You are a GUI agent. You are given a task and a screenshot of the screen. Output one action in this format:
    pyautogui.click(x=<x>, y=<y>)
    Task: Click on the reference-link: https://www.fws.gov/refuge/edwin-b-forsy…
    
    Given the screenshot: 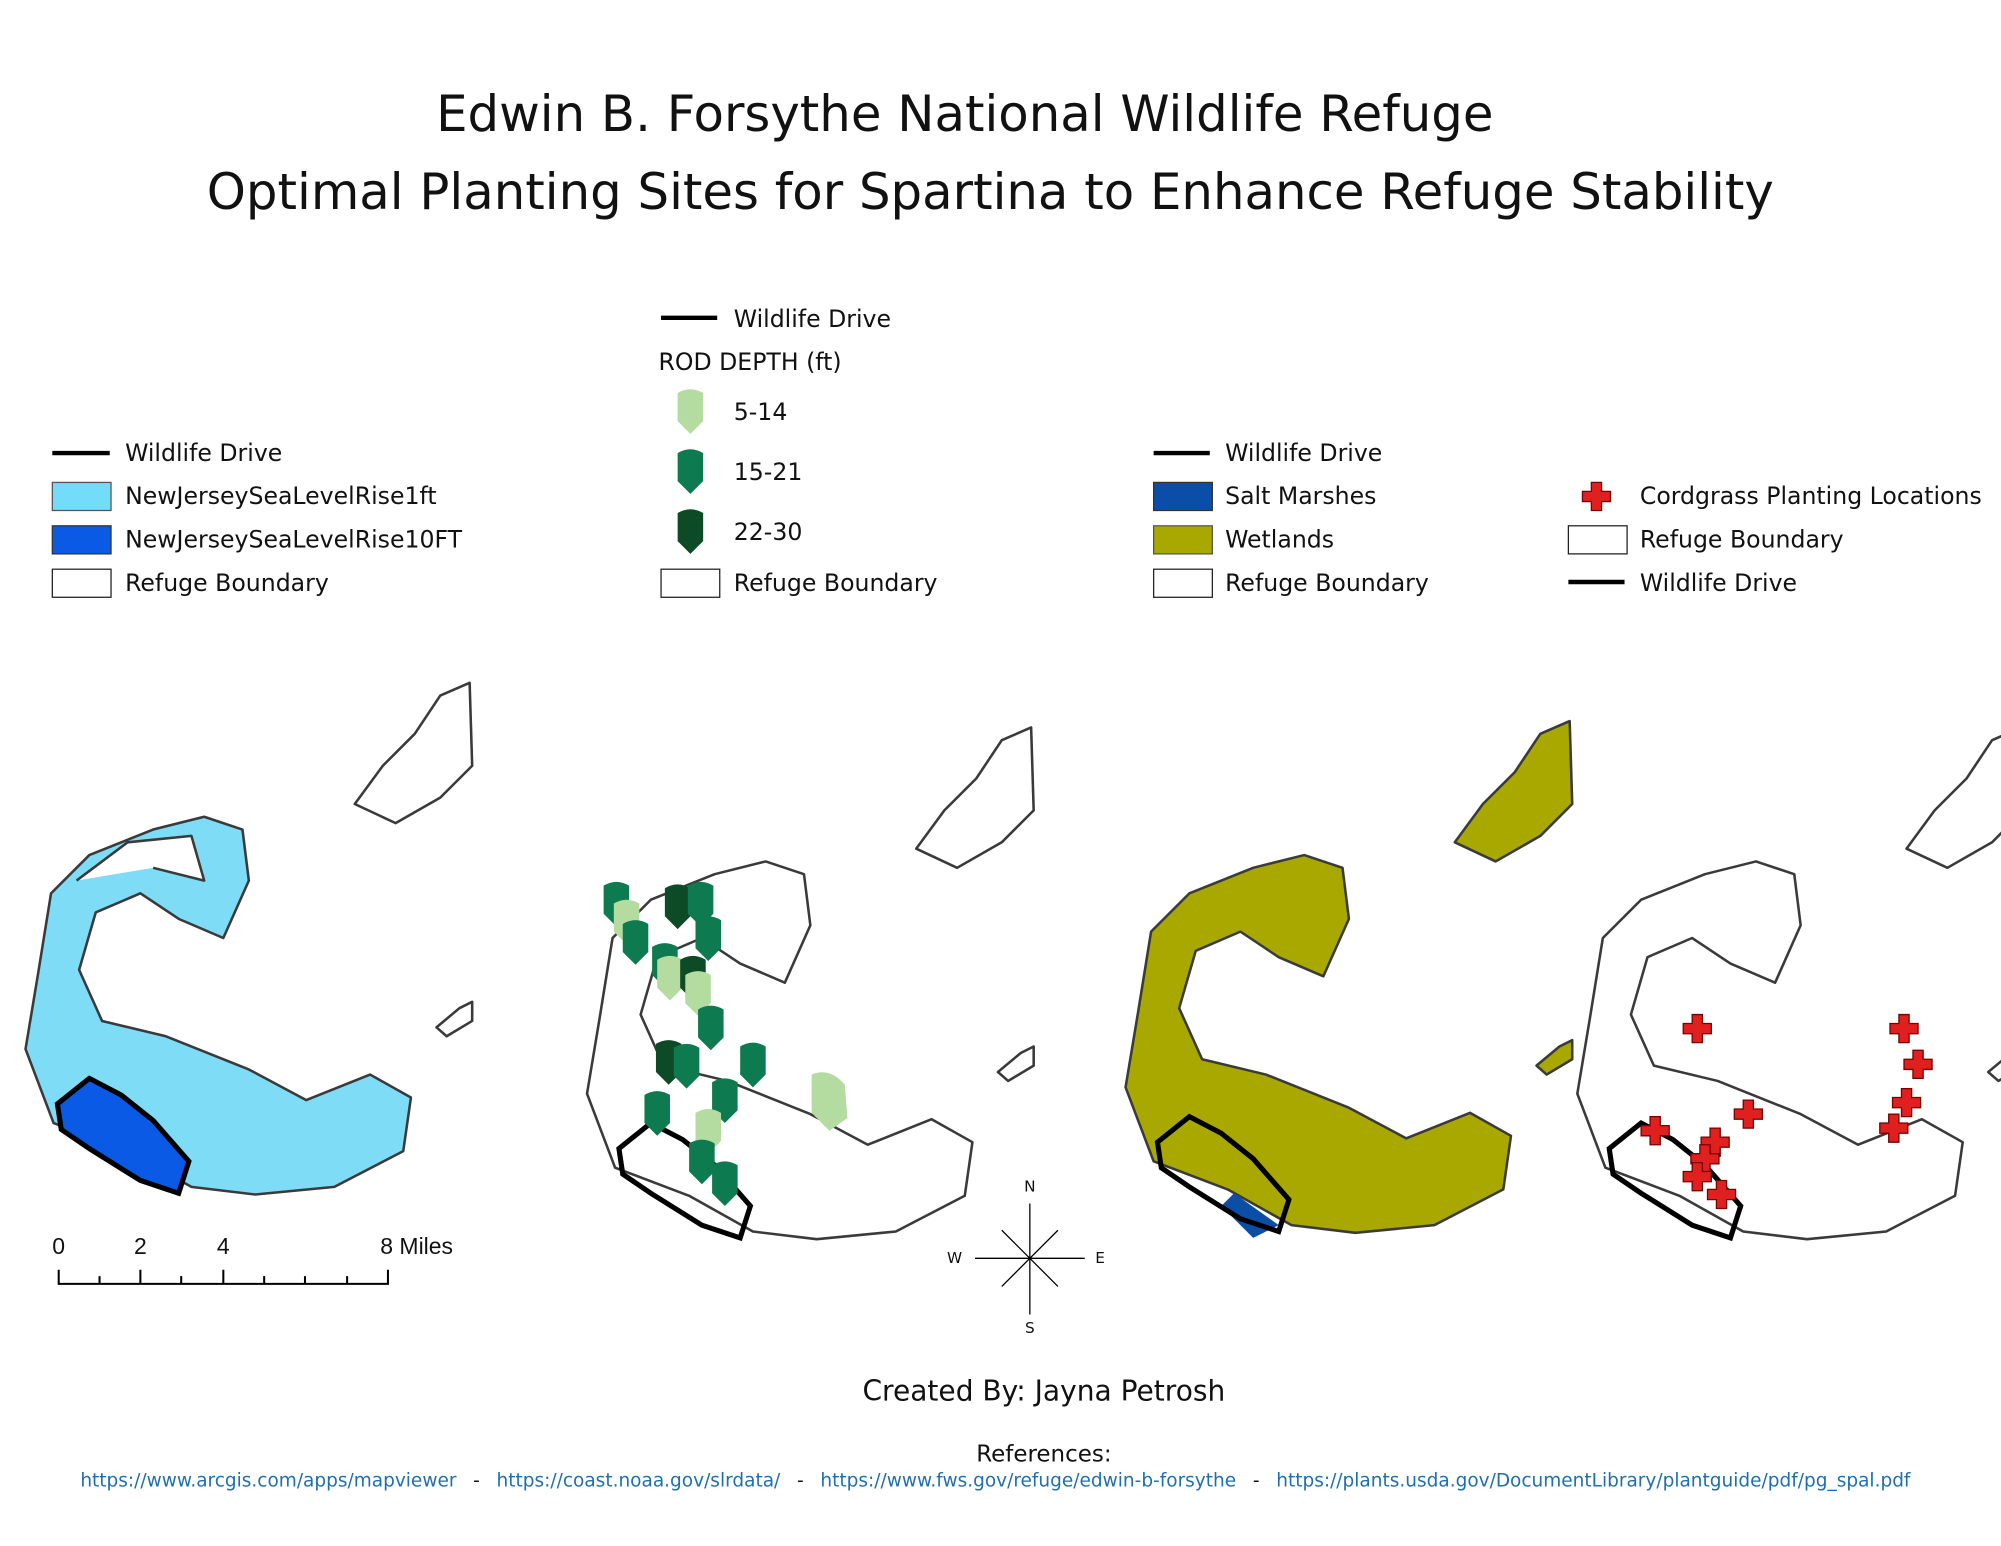 What is the action you would take?
    pyautogui.click(x=1028, y=1481)
    